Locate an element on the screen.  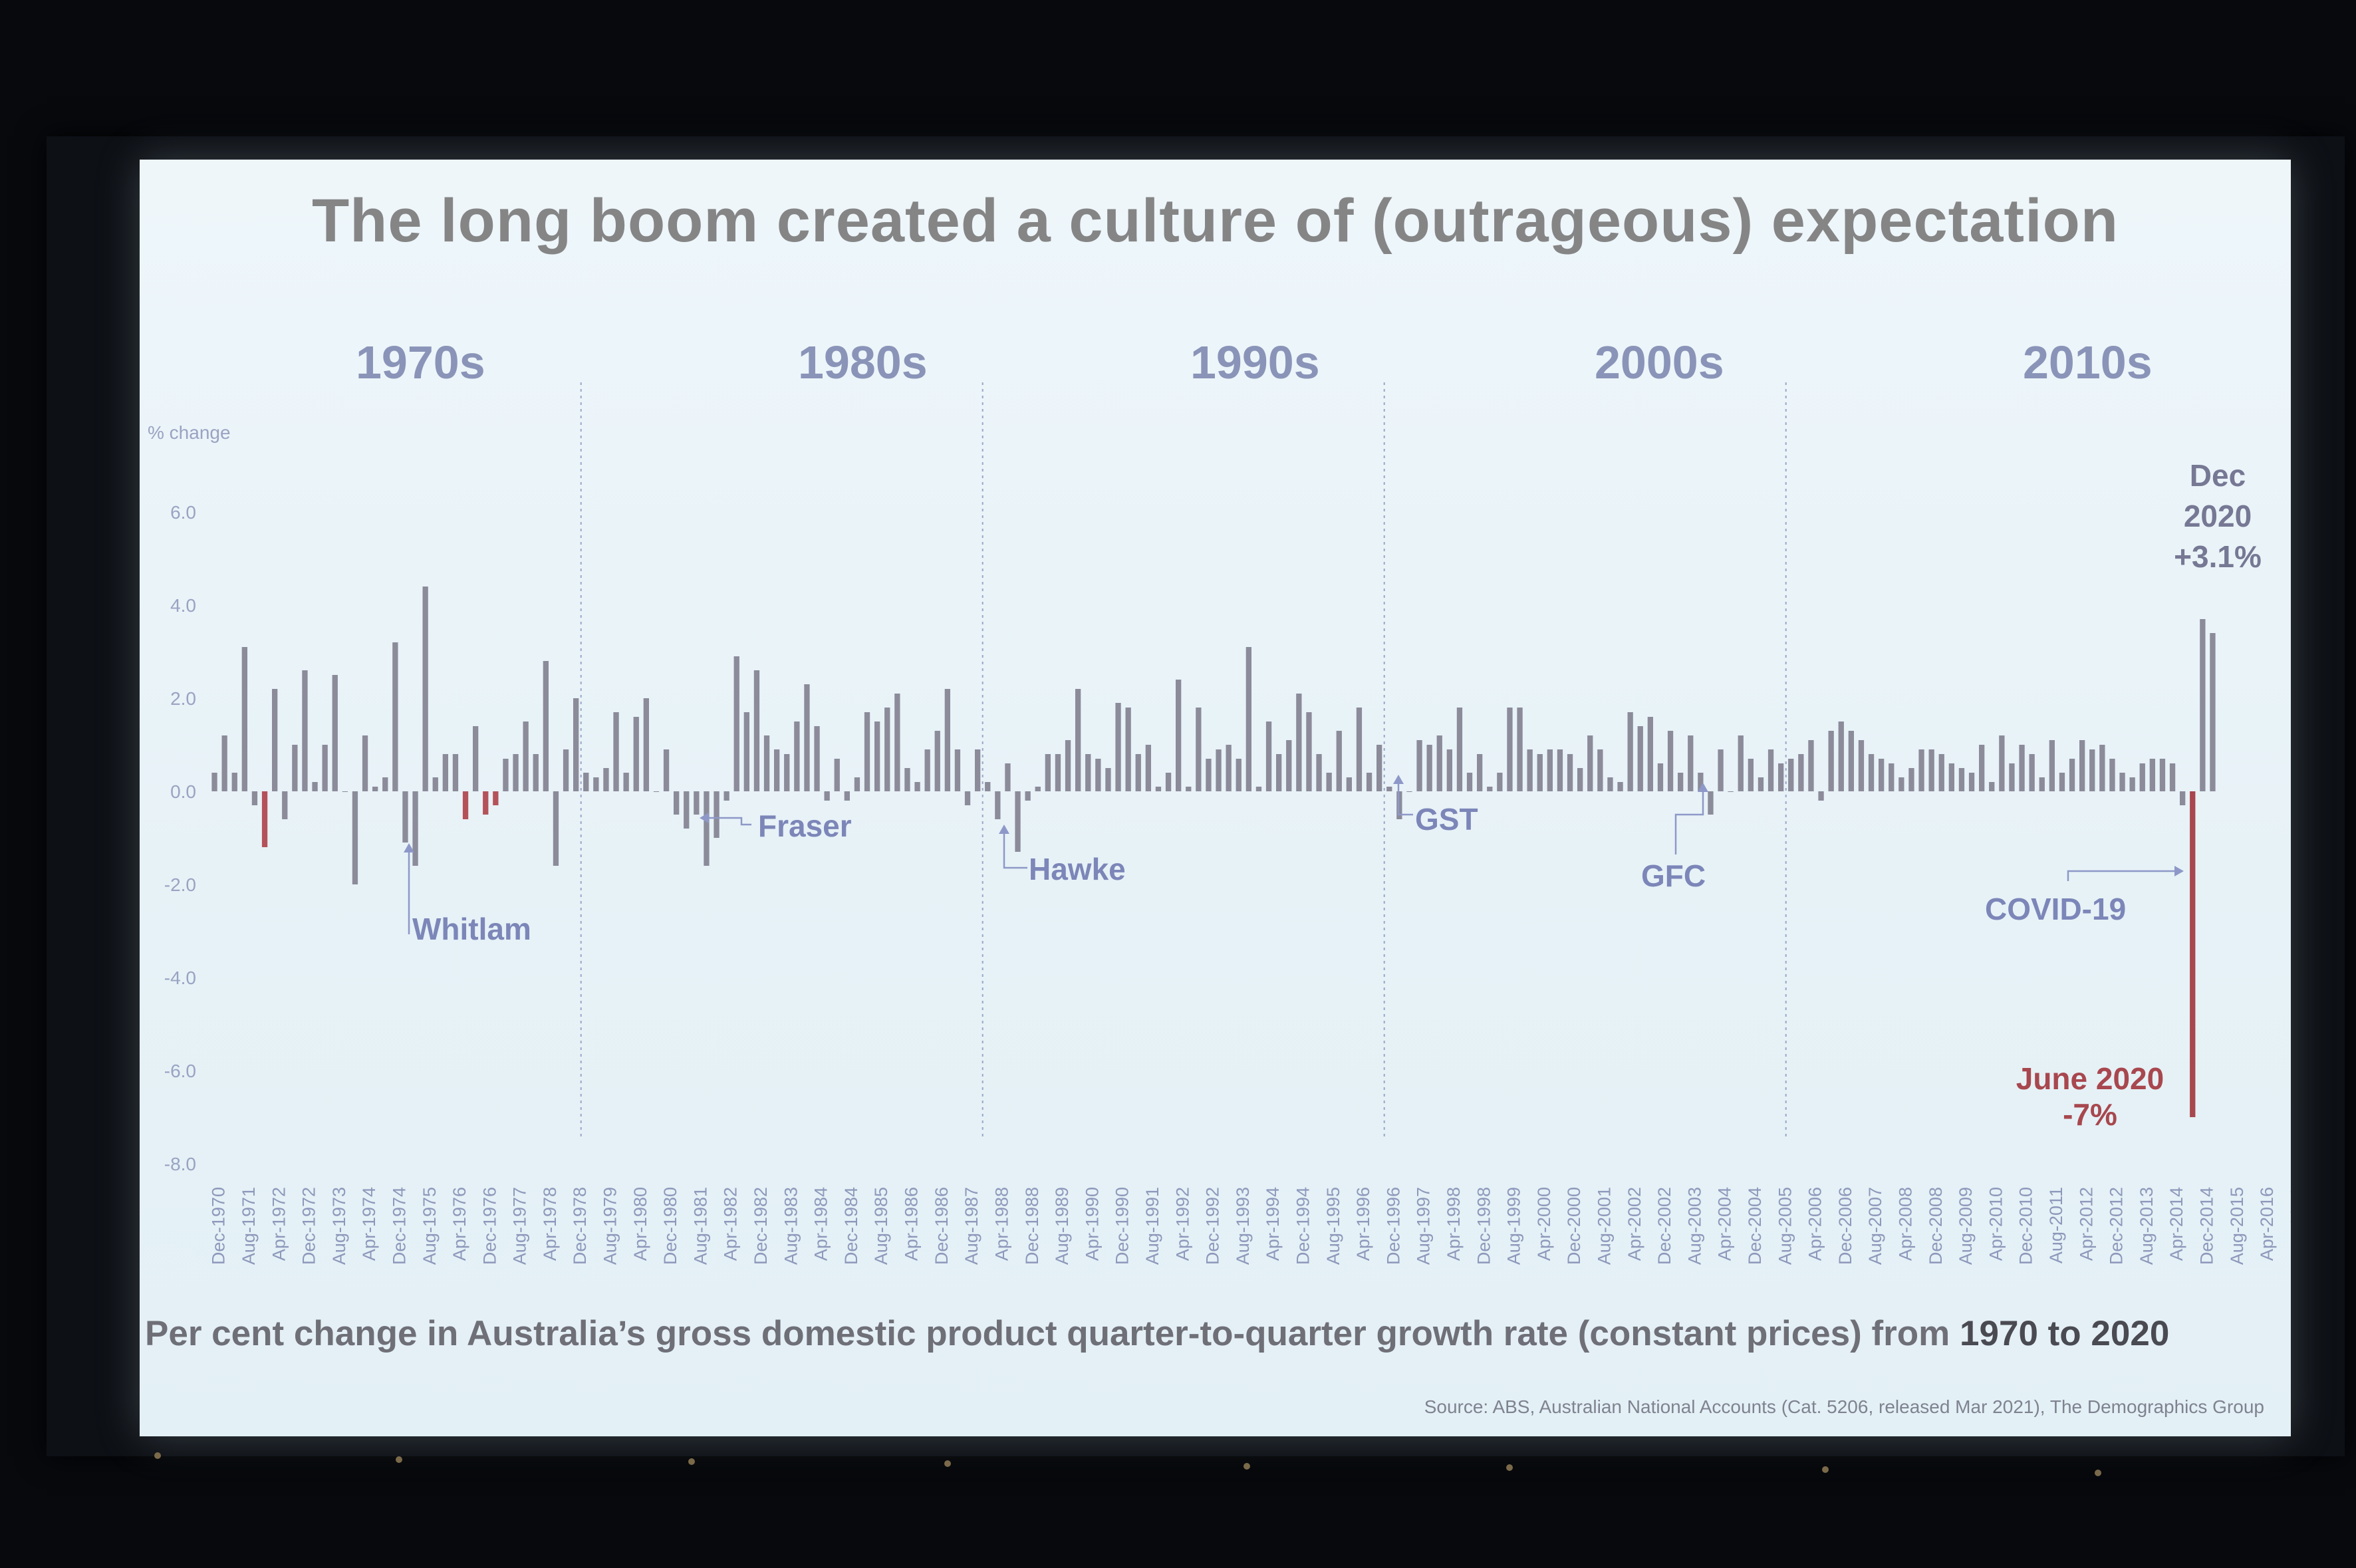
x-tick-label: Apr-1982 is located at coordinates (731, 1224).